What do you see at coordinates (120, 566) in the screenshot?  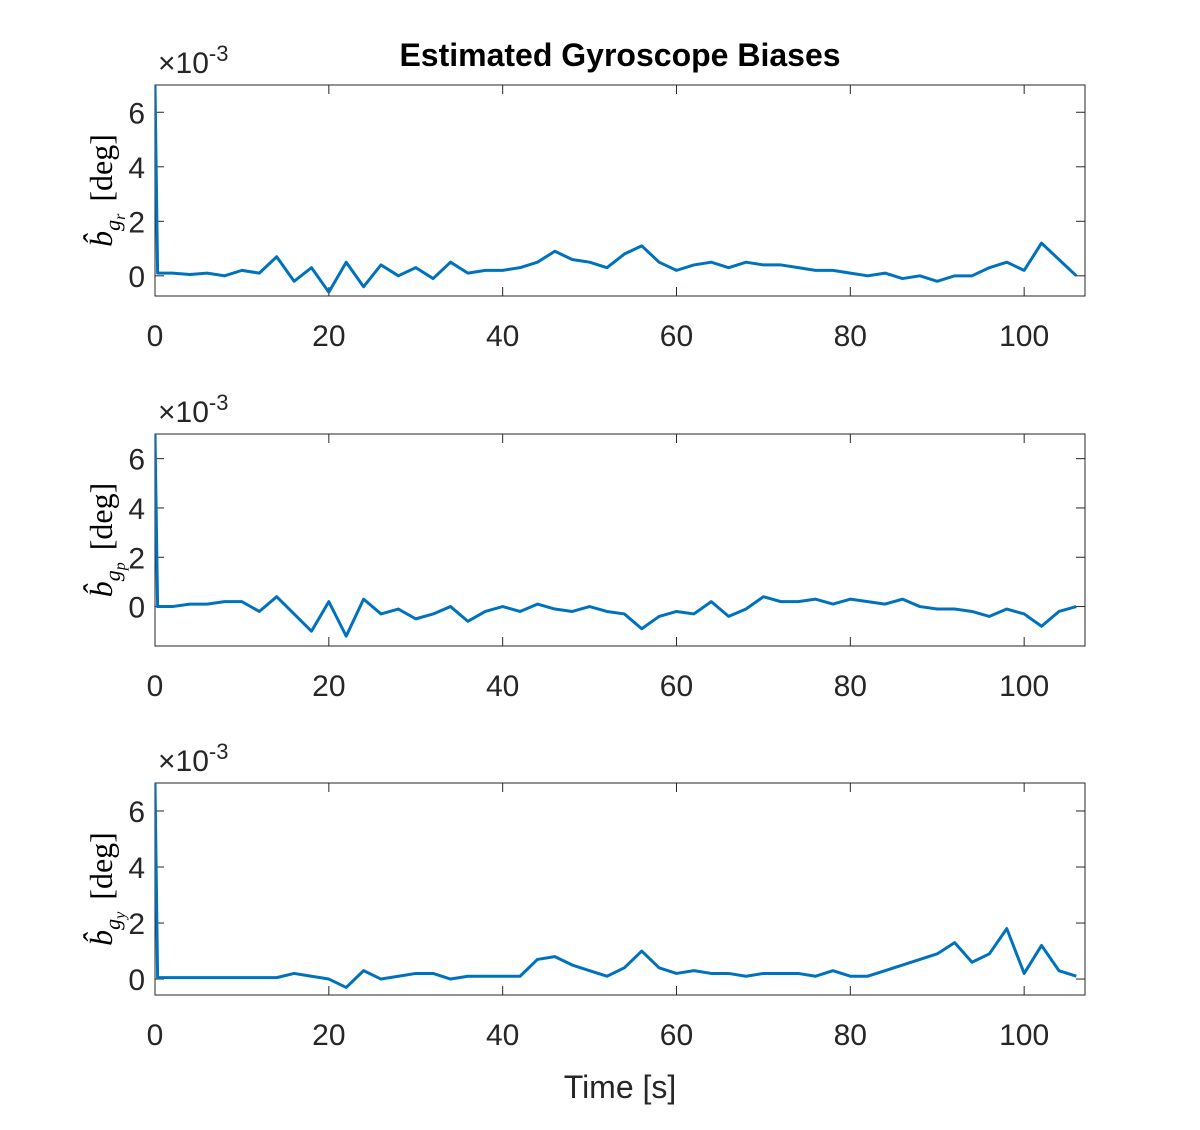 I see `ylabel-subsub: p` at bounding box center [120, 566].